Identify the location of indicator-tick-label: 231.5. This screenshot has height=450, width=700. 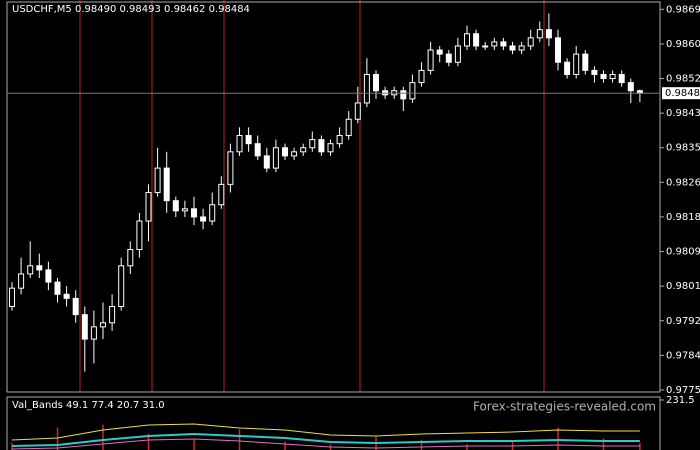
(680, 400).